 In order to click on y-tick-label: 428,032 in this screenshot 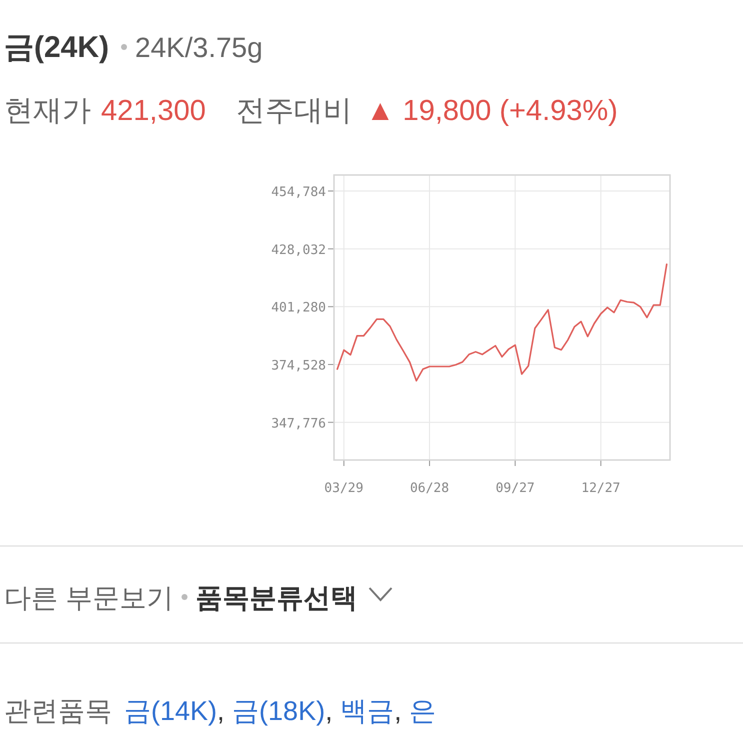, I will do `click(298, 250)`.